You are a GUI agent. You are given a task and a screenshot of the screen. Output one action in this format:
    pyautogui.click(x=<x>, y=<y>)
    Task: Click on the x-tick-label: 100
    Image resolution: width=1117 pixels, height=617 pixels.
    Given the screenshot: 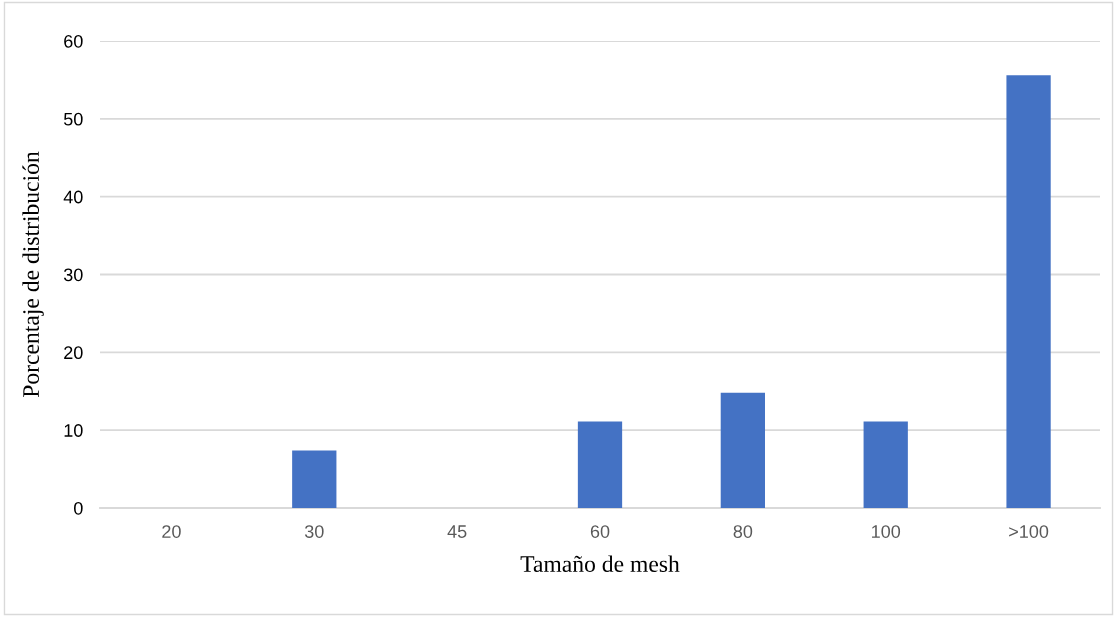 What is the action you would take?
    pyautogui.click(x=886, y=531)
    